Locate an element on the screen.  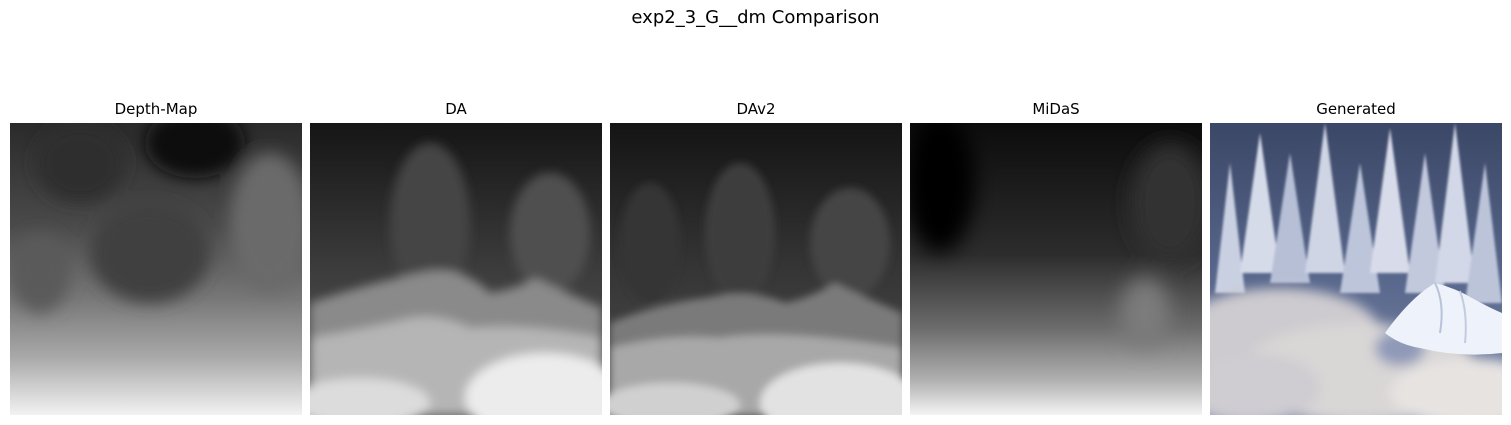
figure-title: exp2_3_G__dm Comparison is located at coordinates (755, 17).